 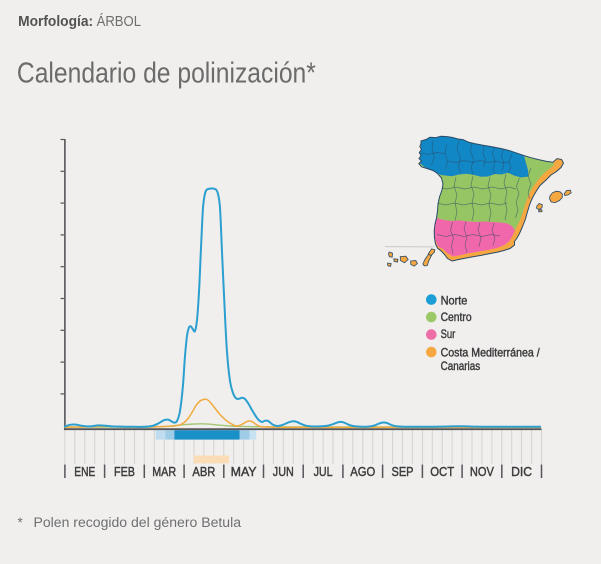 What do you see at coordinates (521, 471) in the screenshot?
I see `svg-text: DIC` at bounding box center [521, 471].